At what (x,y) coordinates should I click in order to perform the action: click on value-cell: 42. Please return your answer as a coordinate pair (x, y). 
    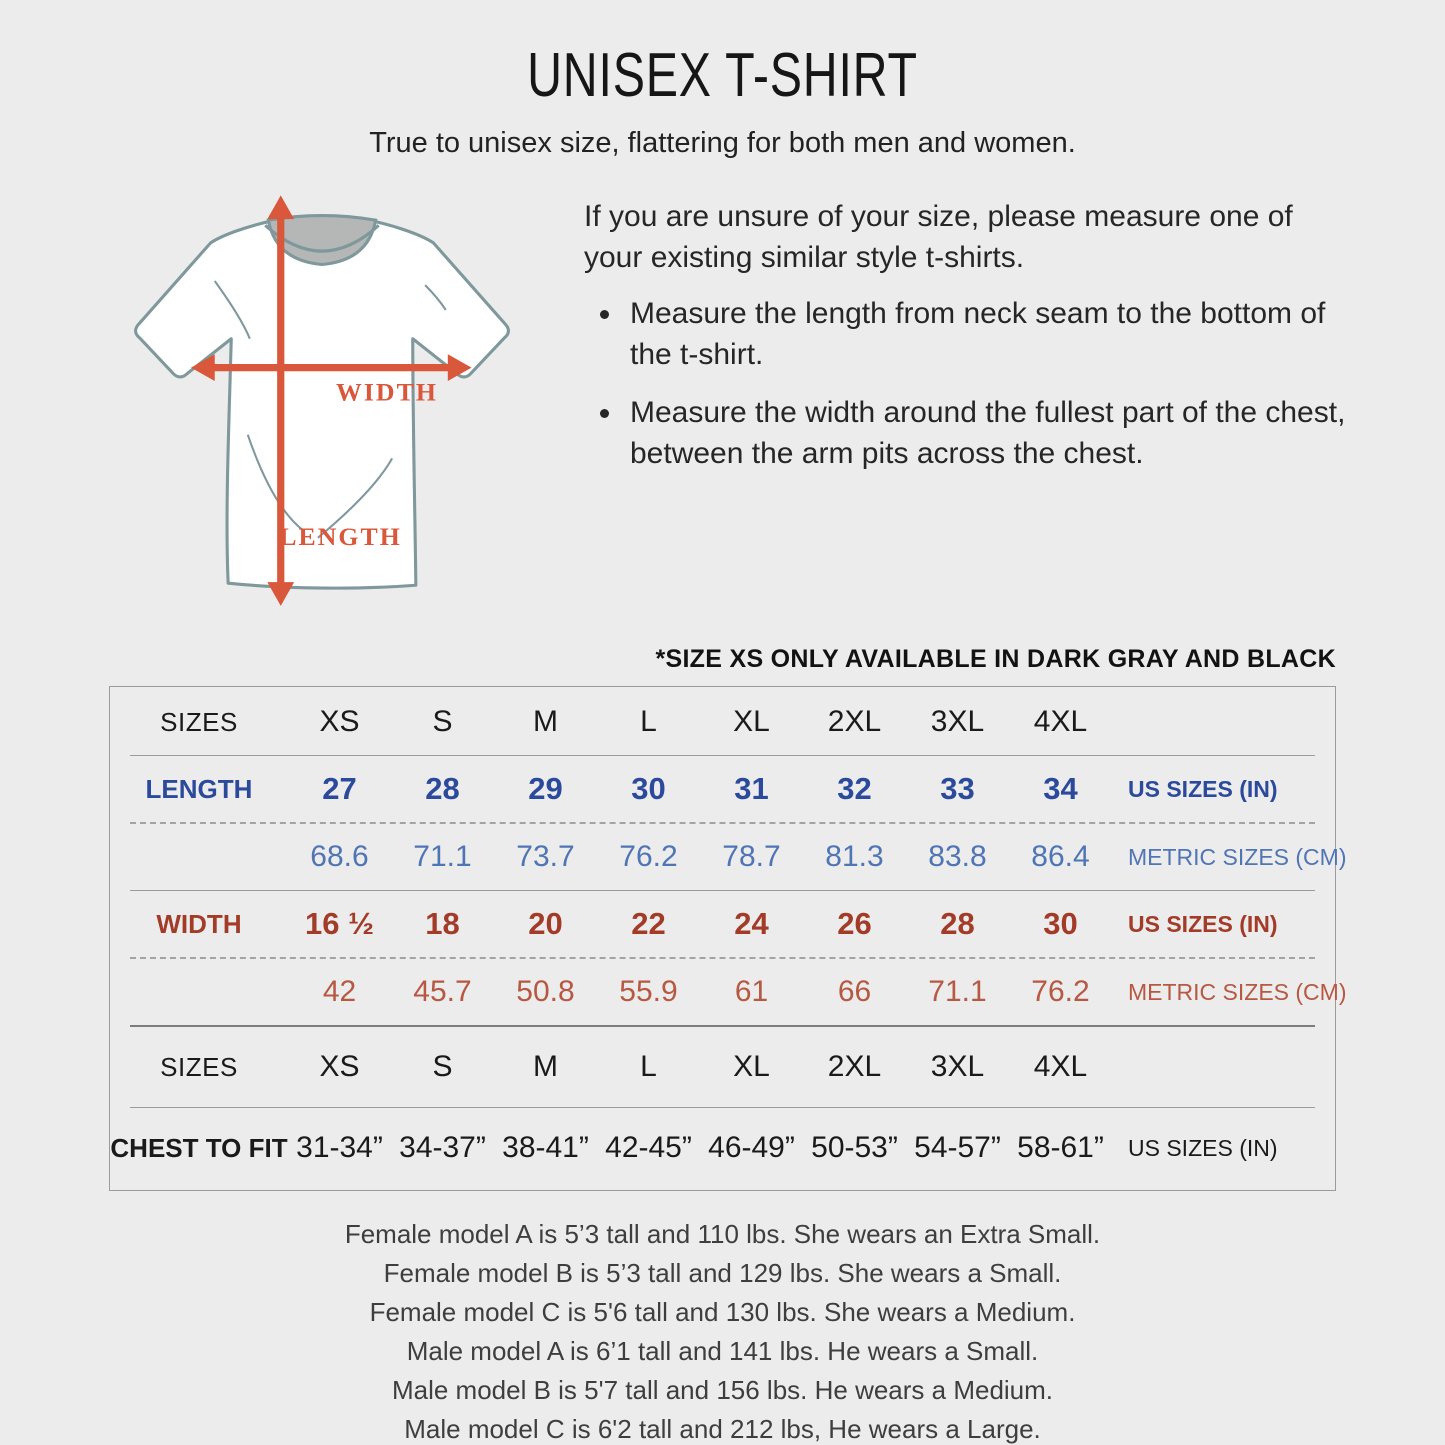
    Looking at the image, I should click on (339, 991).